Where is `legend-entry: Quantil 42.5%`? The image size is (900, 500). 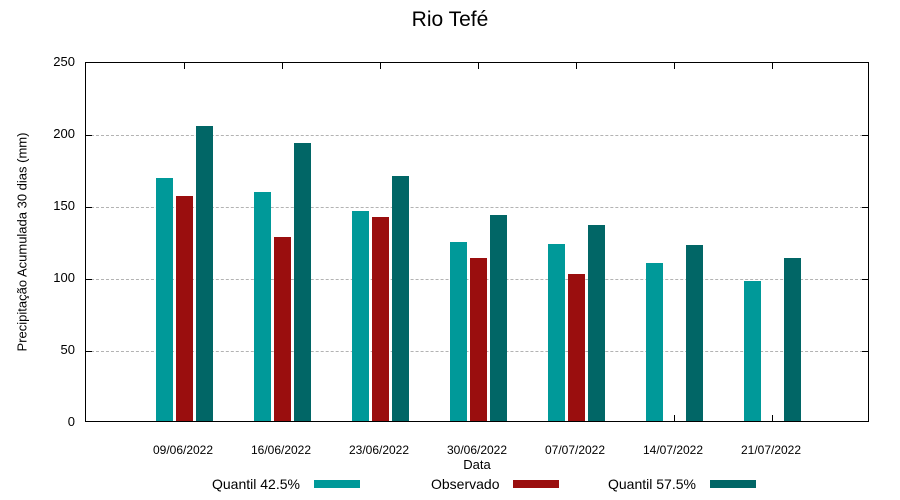 legend-entry: Quantil 42.5% is located at coordinates (286, 484).